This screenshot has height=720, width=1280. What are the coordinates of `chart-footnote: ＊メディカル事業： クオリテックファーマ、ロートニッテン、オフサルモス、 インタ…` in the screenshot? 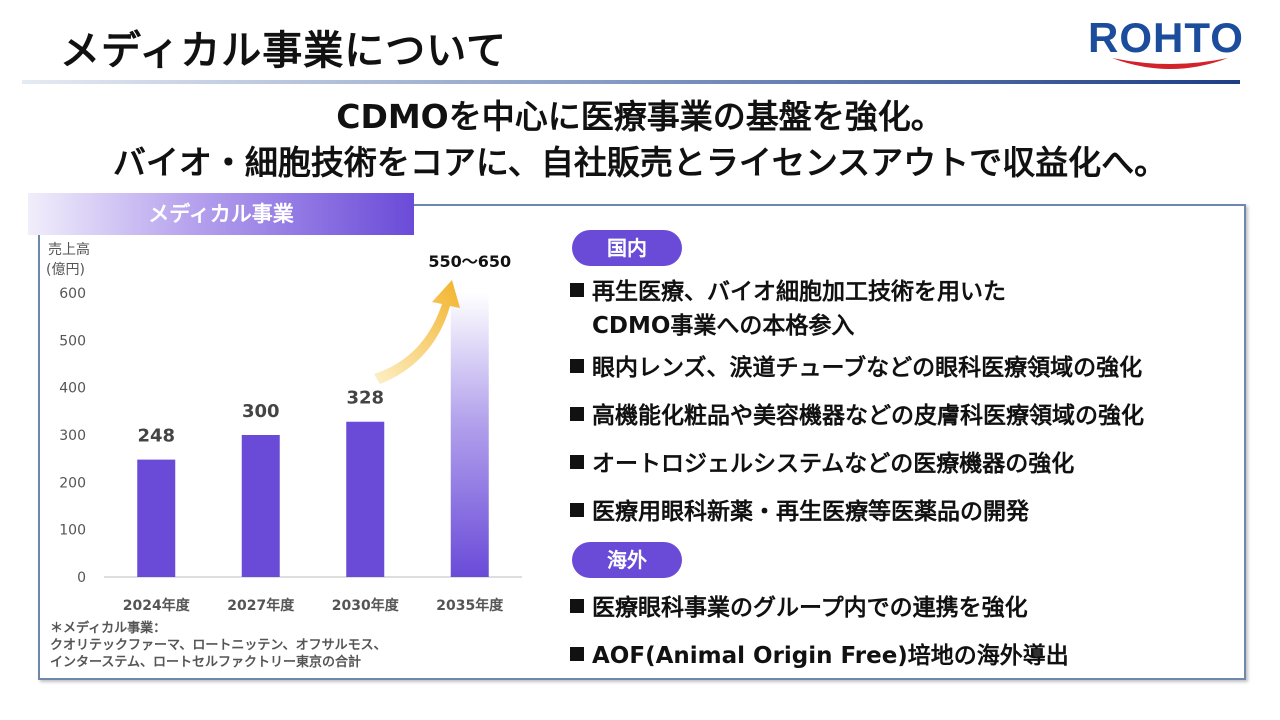 It's located at (218, 645).